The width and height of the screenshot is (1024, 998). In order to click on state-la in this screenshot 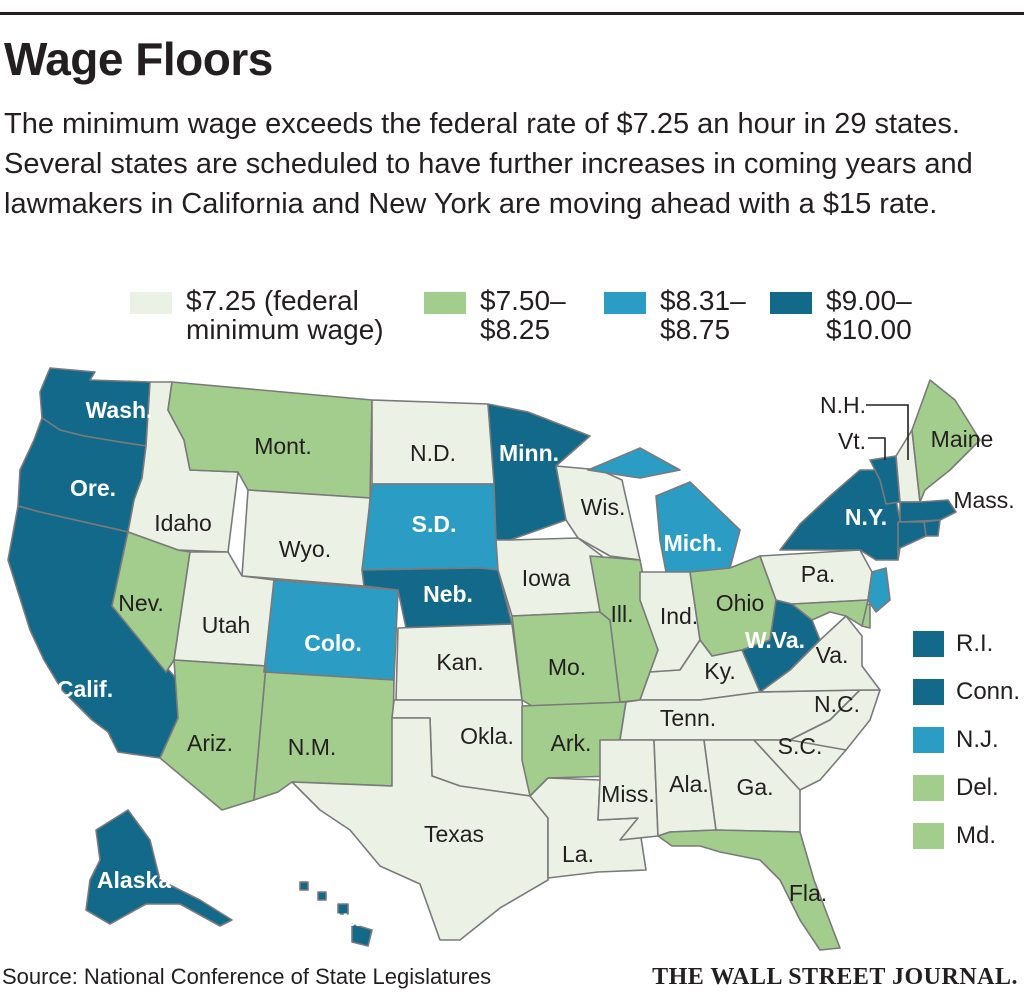, I will do `click(588, 828)`.